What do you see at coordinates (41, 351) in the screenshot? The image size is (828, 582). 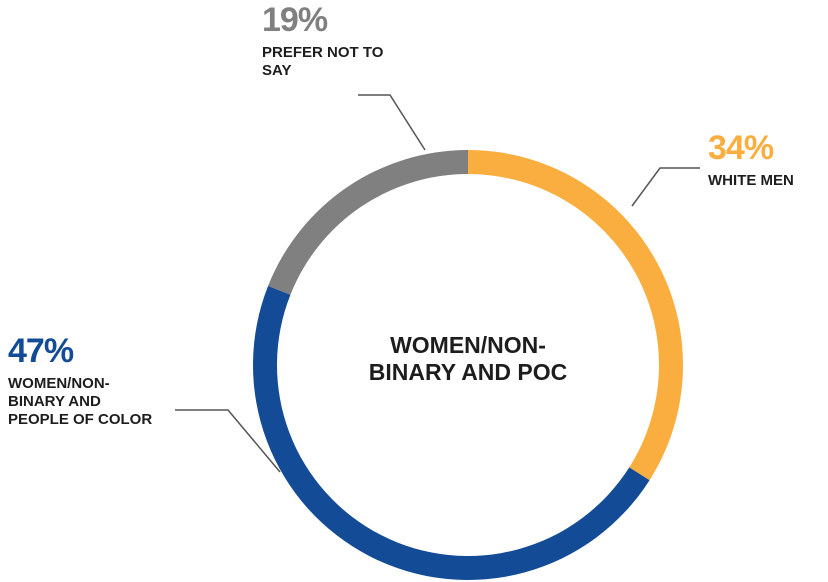 I see `percent-label: 47%` at bounding box center [41, 351].